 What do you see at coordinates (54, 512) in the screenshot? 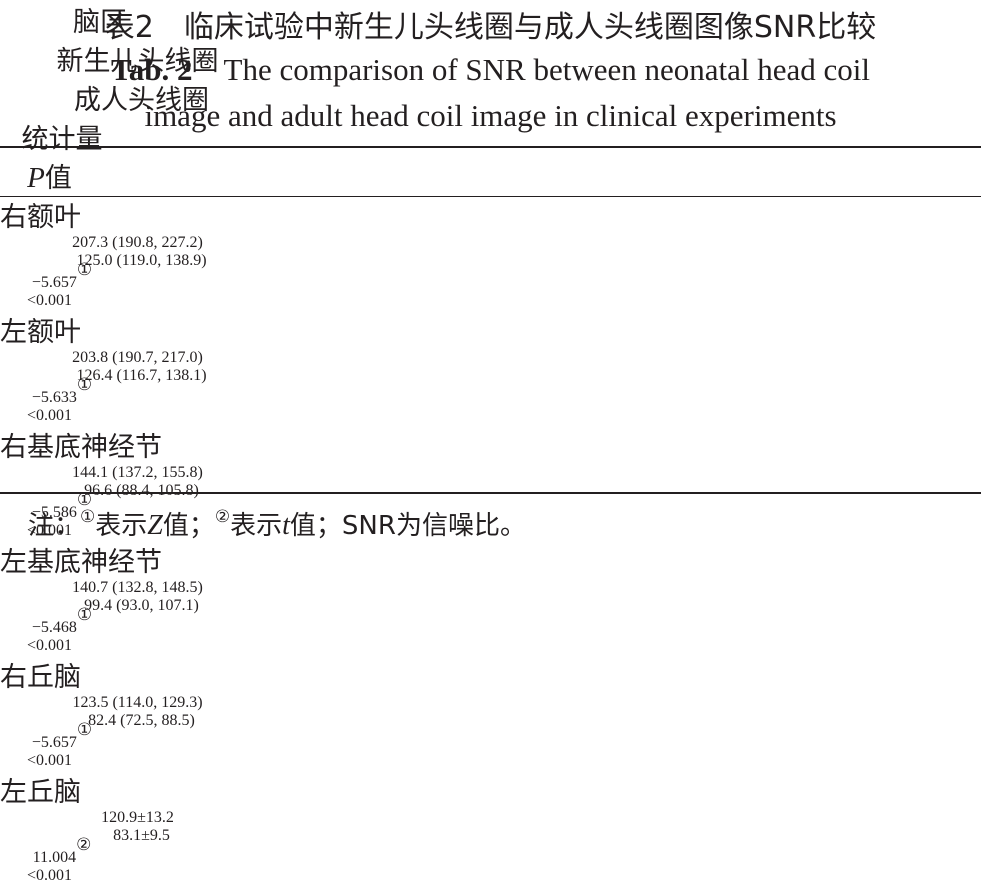
I see `stat-value: −5.586` at bounding box center [54, 512].